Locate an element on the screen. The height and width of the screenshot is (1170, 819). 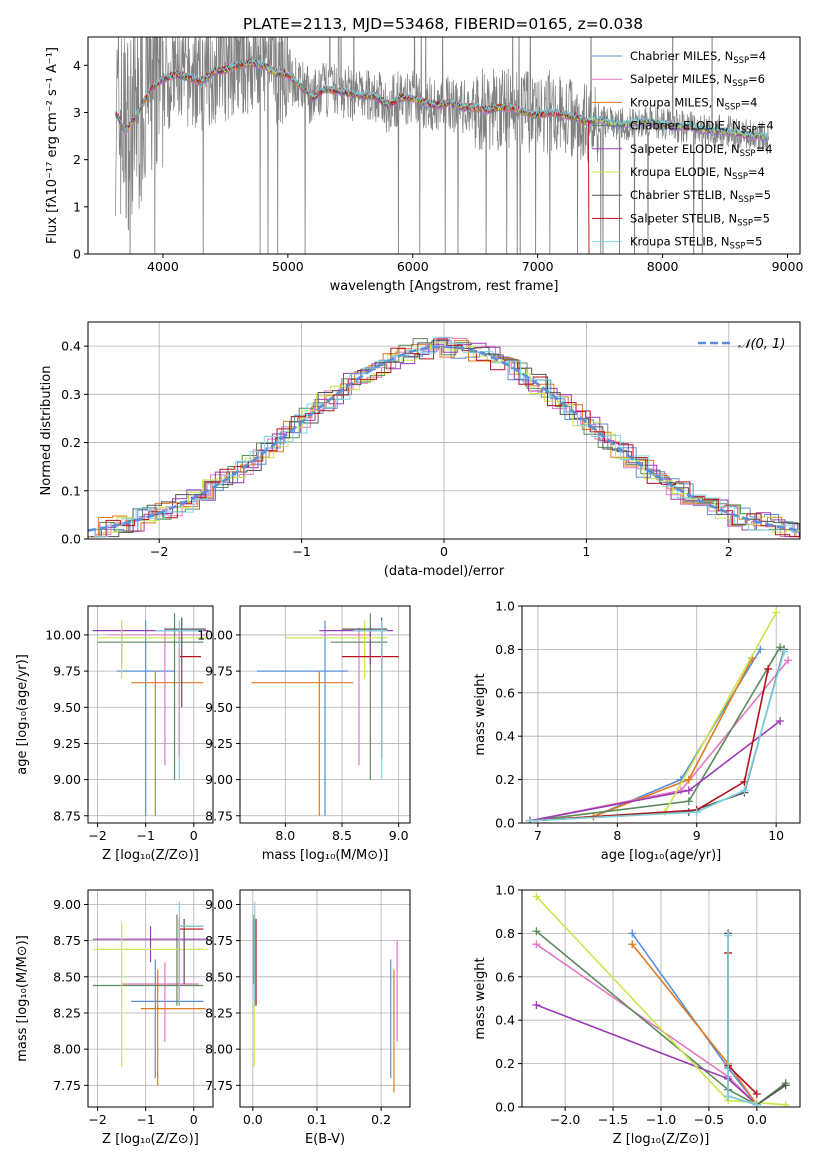
y-tick-label: 0 is located at coordinates (77, 254).